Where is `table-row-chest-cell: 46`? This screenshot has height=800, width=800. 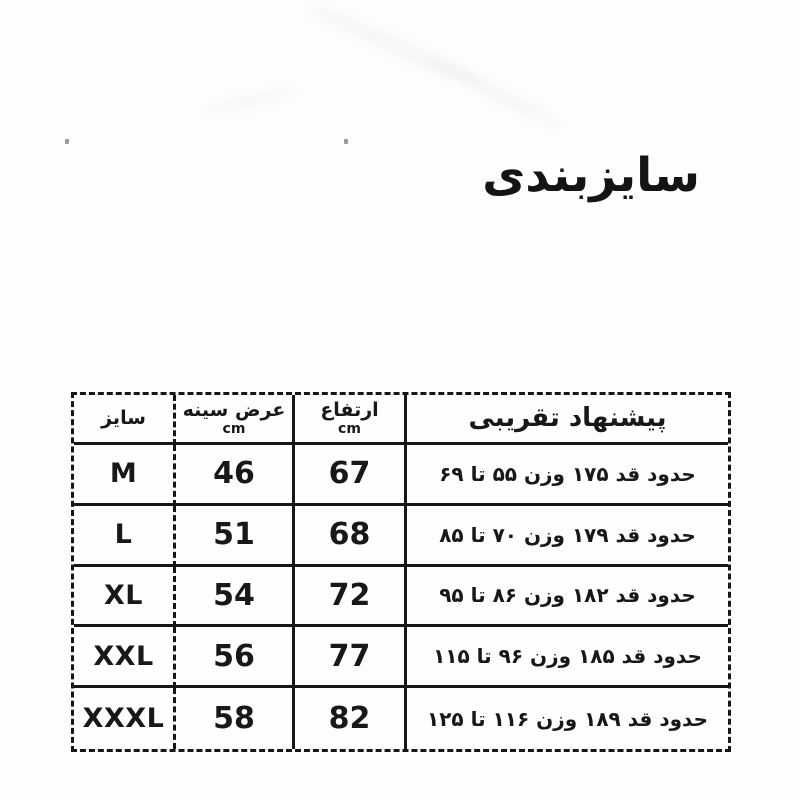 table-row-chest-cell: 46 is located at coordinates (235, 475).